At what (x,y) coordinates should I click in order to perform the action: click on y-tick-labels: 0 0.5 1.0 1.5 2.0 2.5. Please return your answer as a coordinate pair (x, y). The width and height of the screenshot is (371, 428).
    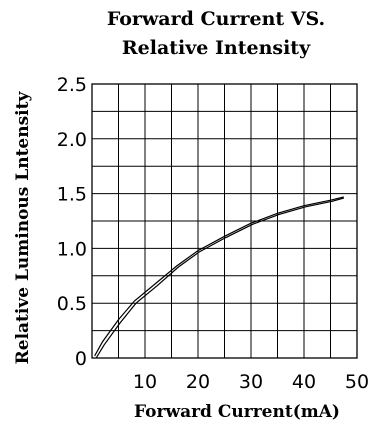
    Looking at the image, I should click on (72, 222).